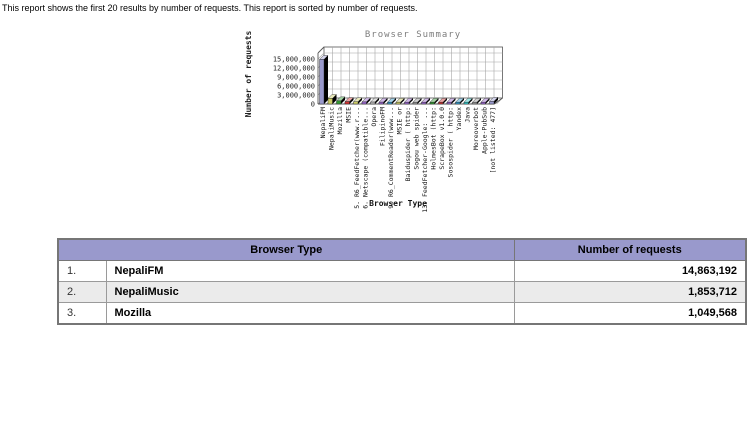 This screenshot has width=750, height=435. I want to click on browser-name-cell: Mozilla, so click(310, 313).